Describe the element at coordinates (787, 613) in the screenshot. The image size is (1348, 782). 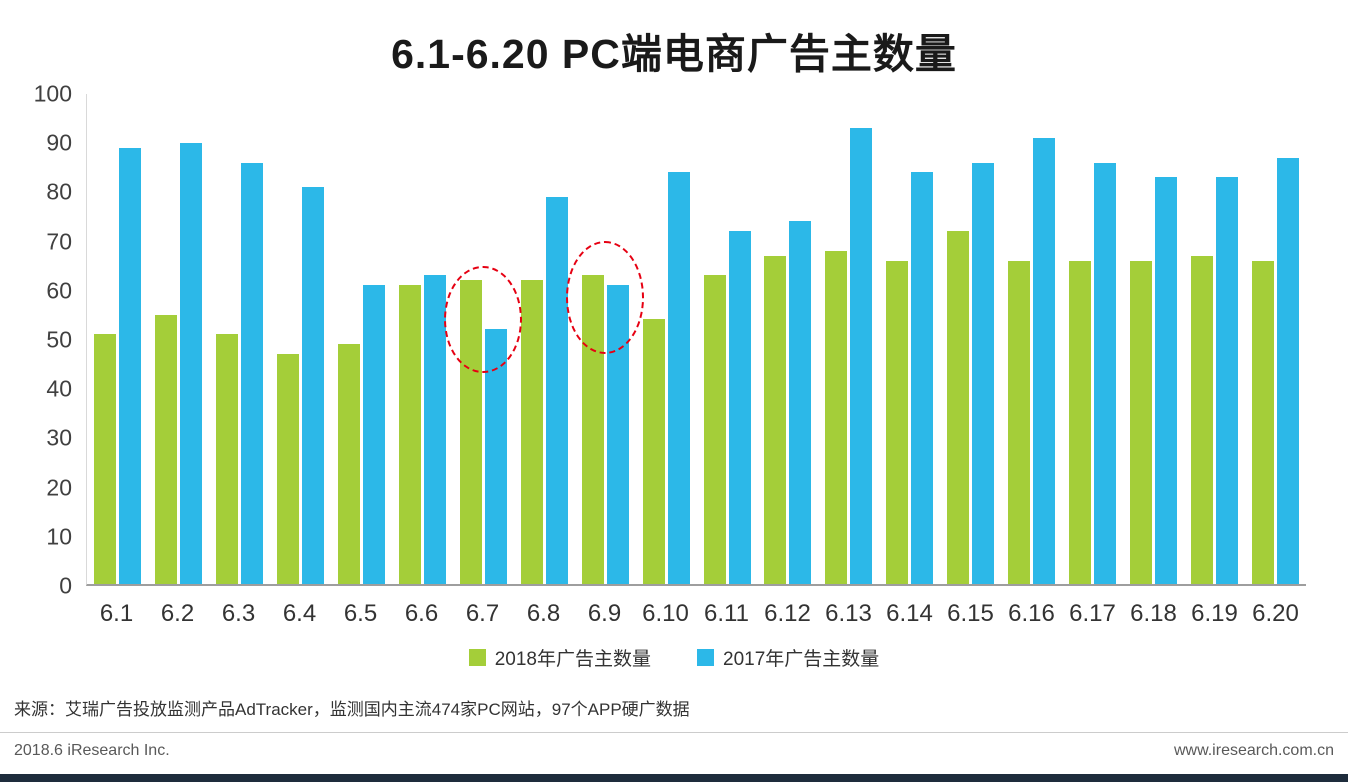
I see `x-tick-label: 6.12` at that location.